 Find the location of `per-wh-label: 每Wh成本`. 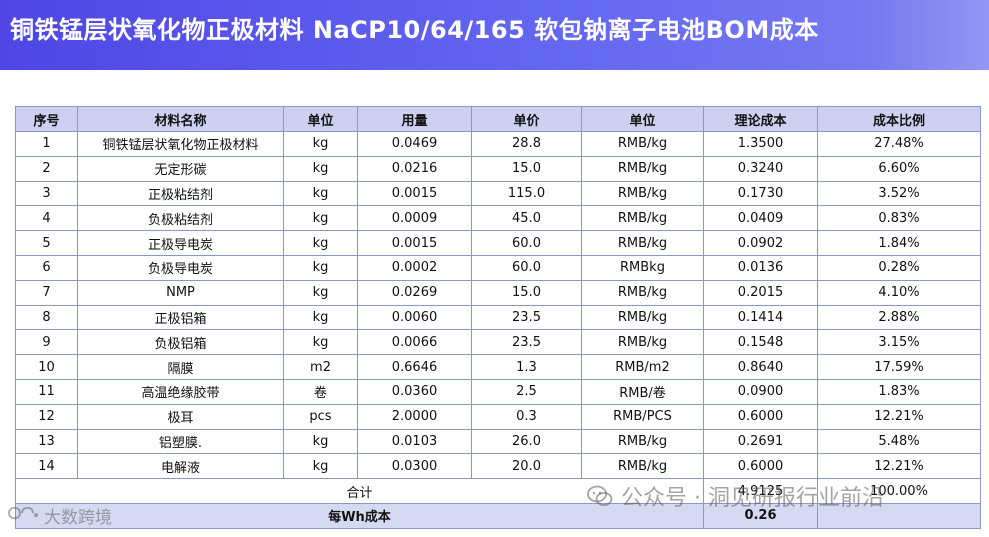

per-wh-label: 每Wh成本 is located at coordinates (359, 515).